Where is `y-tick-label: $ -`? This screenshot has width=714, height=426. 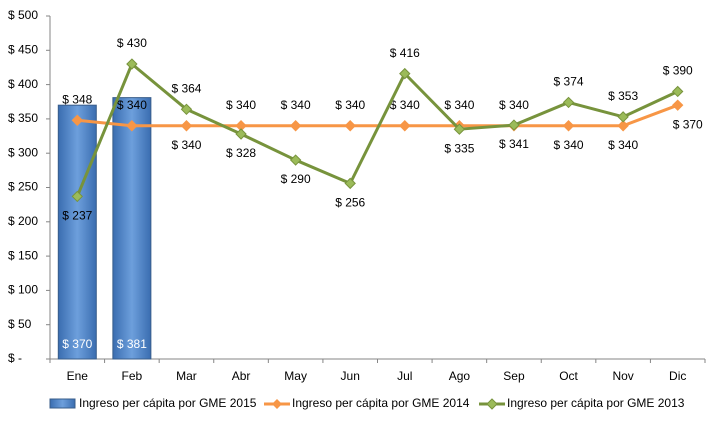 y-tick-label: $ - is located at coordinates (15, 358).